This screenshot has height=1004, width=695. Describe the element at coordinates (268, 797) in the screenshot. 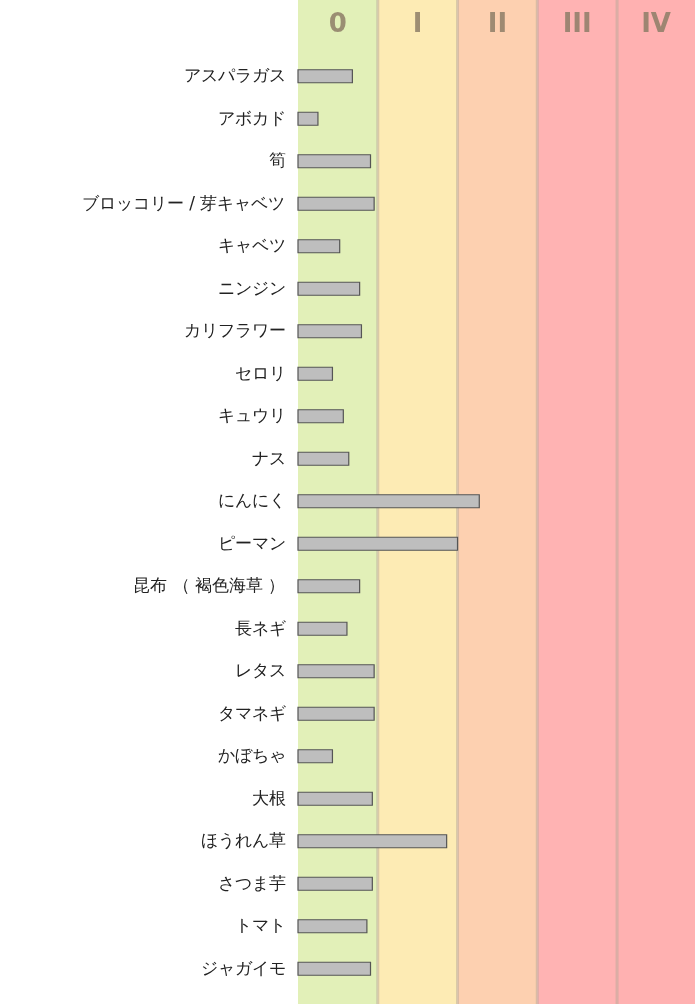

I see `y-tick-label: 大根` at that location.